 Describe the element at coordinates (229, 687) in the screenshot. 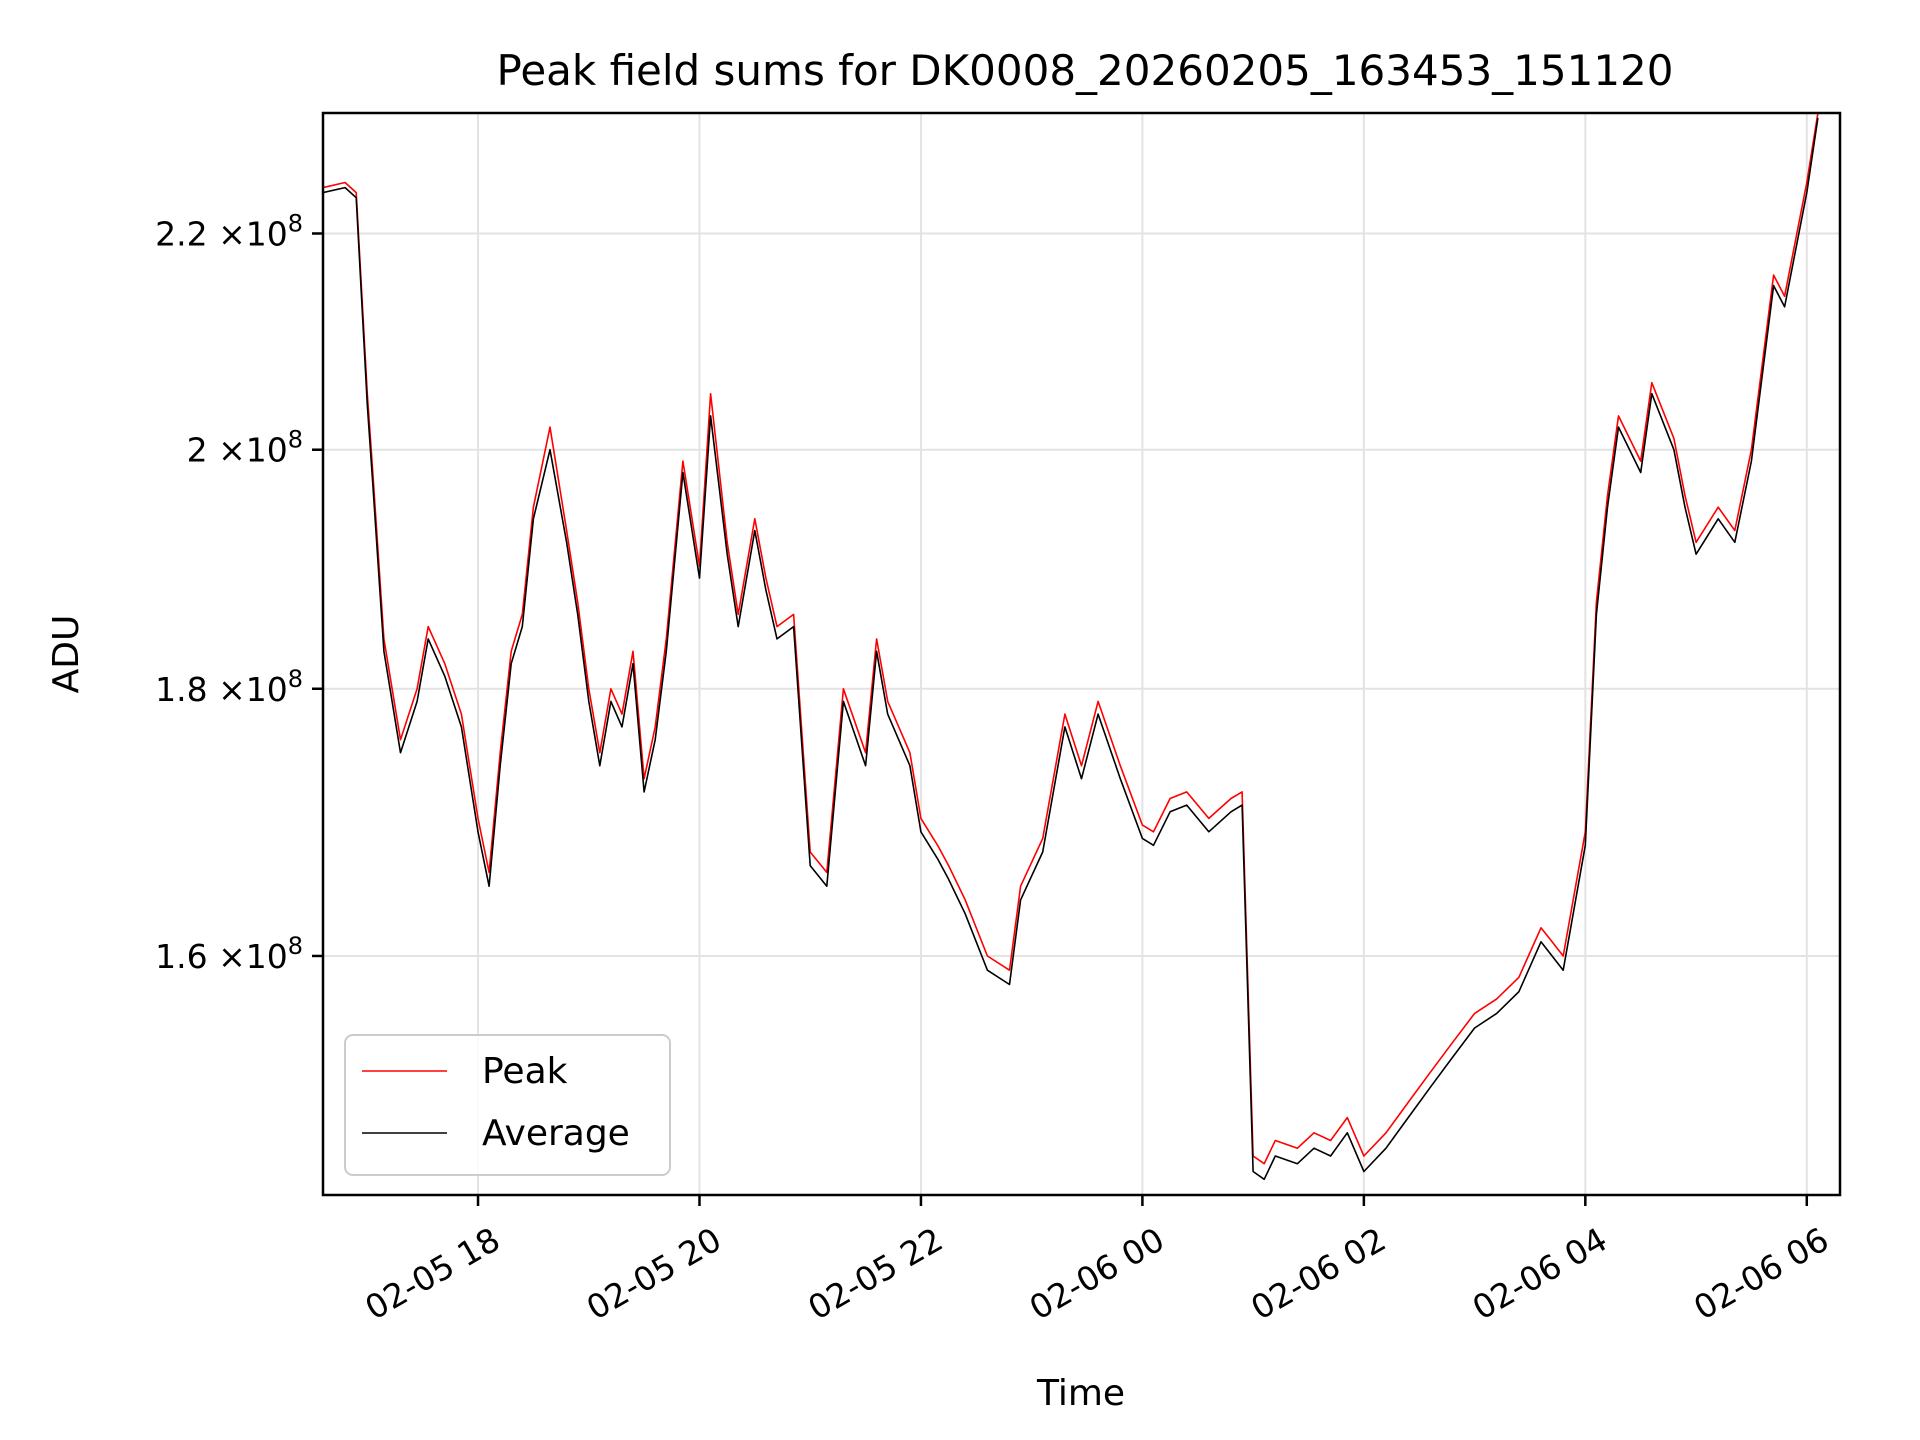

I see `y-tick-label: 1.8 ×108` at that location.